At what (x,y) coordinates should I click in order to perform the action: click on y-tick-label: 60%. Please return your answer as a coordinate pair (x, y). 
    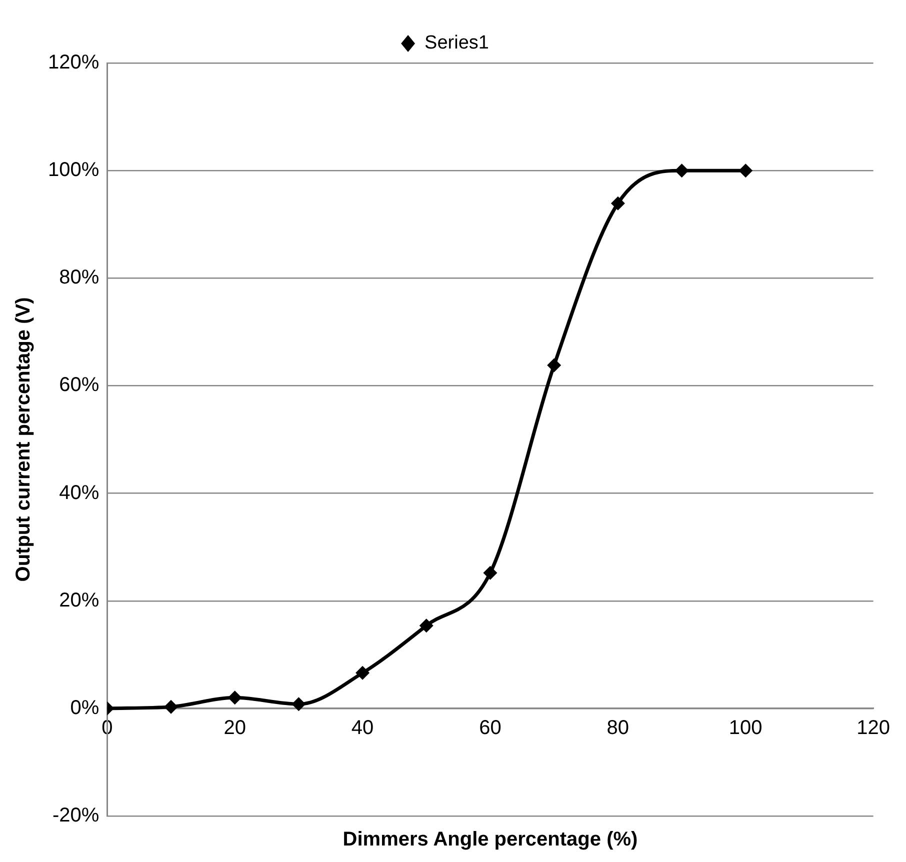
    Looking at the image, I should click on (79, 385).